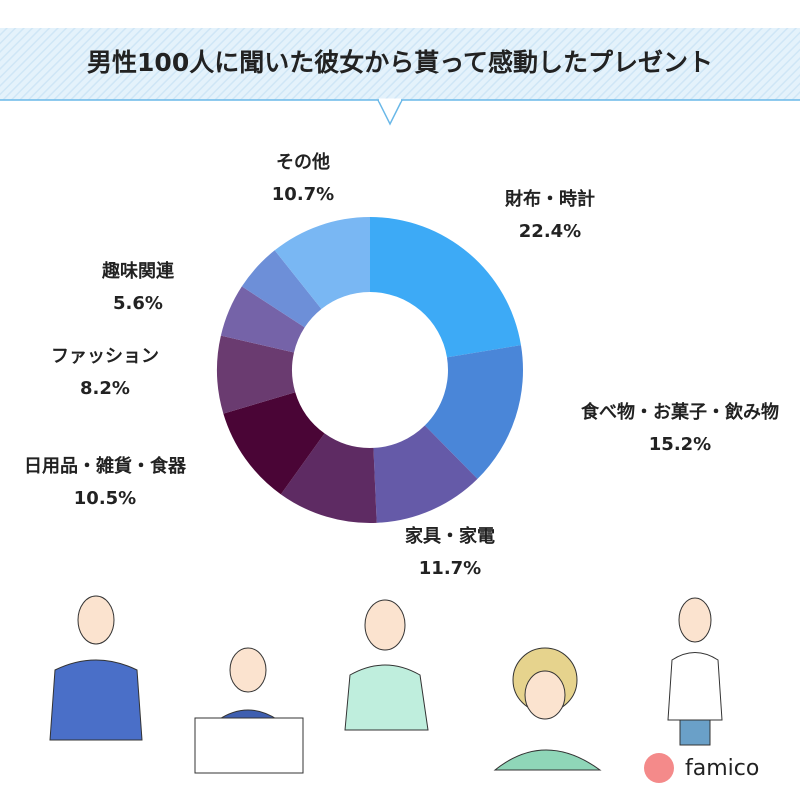  What do you see at coordinates (722, 768) in the screenshot?
I see `brand: famico` at bounding box center [722, 768].